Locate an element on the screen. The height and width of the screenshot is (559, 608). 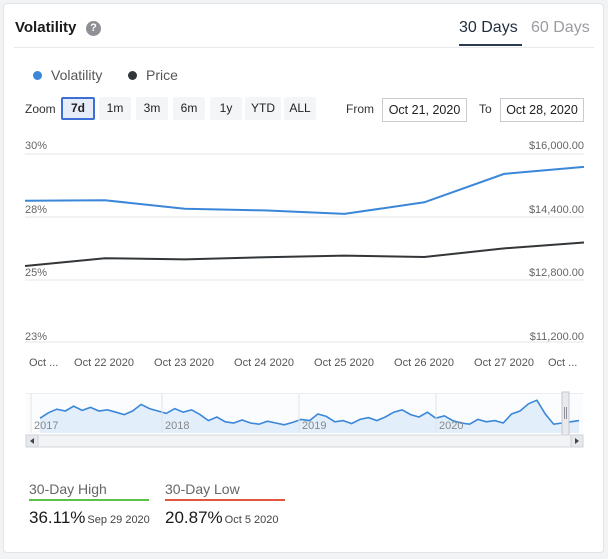
navigator-area is located at coordinates (309, 416).